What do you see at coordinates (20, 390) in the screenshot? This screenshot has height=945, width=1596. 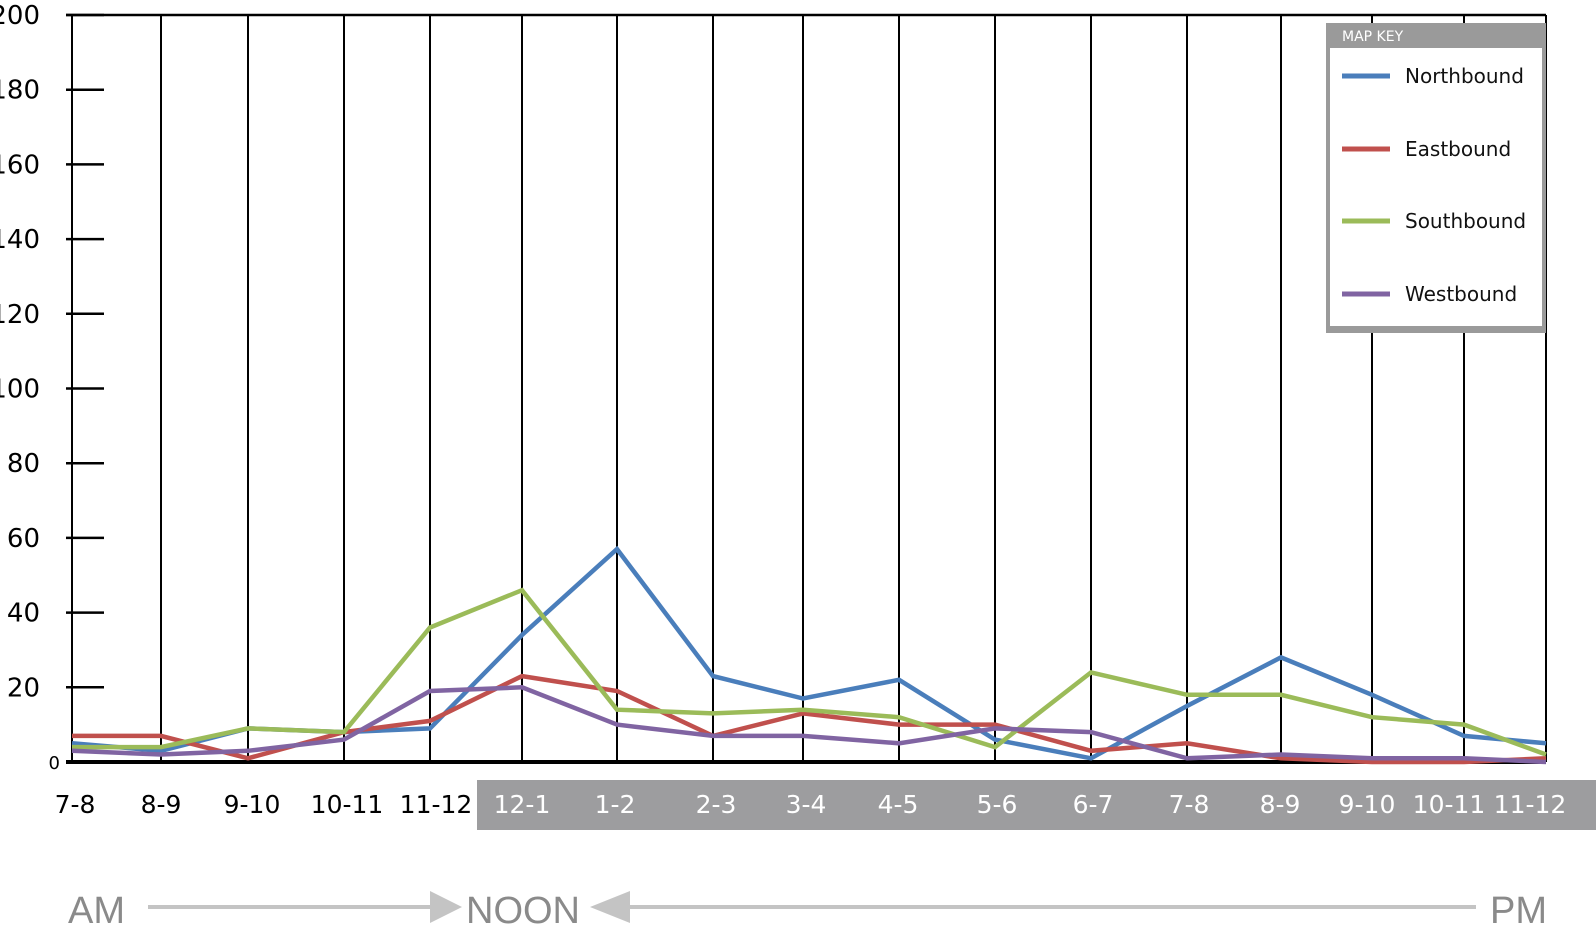 I see `y-tick-label: 100` at bounding box center [20, 390].